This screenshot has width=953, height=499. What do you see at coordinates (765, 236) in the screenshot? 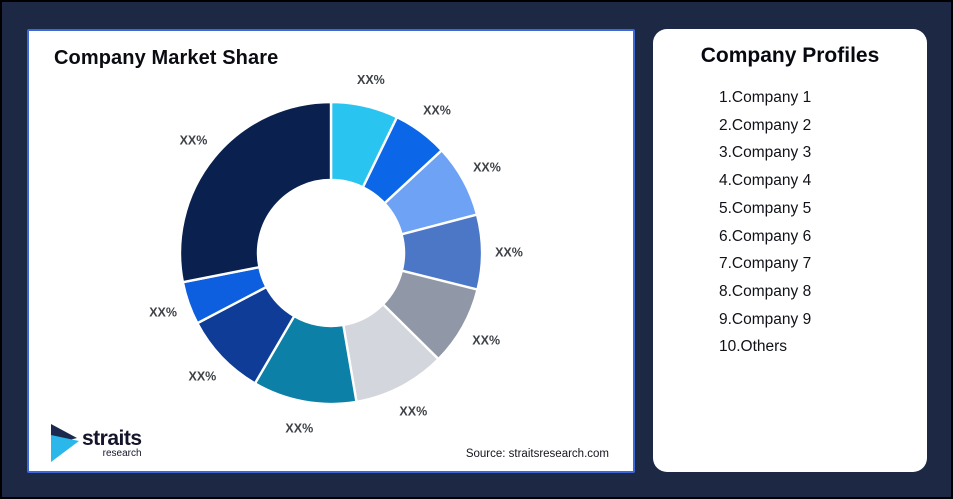
I see `company-list-item: 6.Company 6` at bounding box center [765, 236].